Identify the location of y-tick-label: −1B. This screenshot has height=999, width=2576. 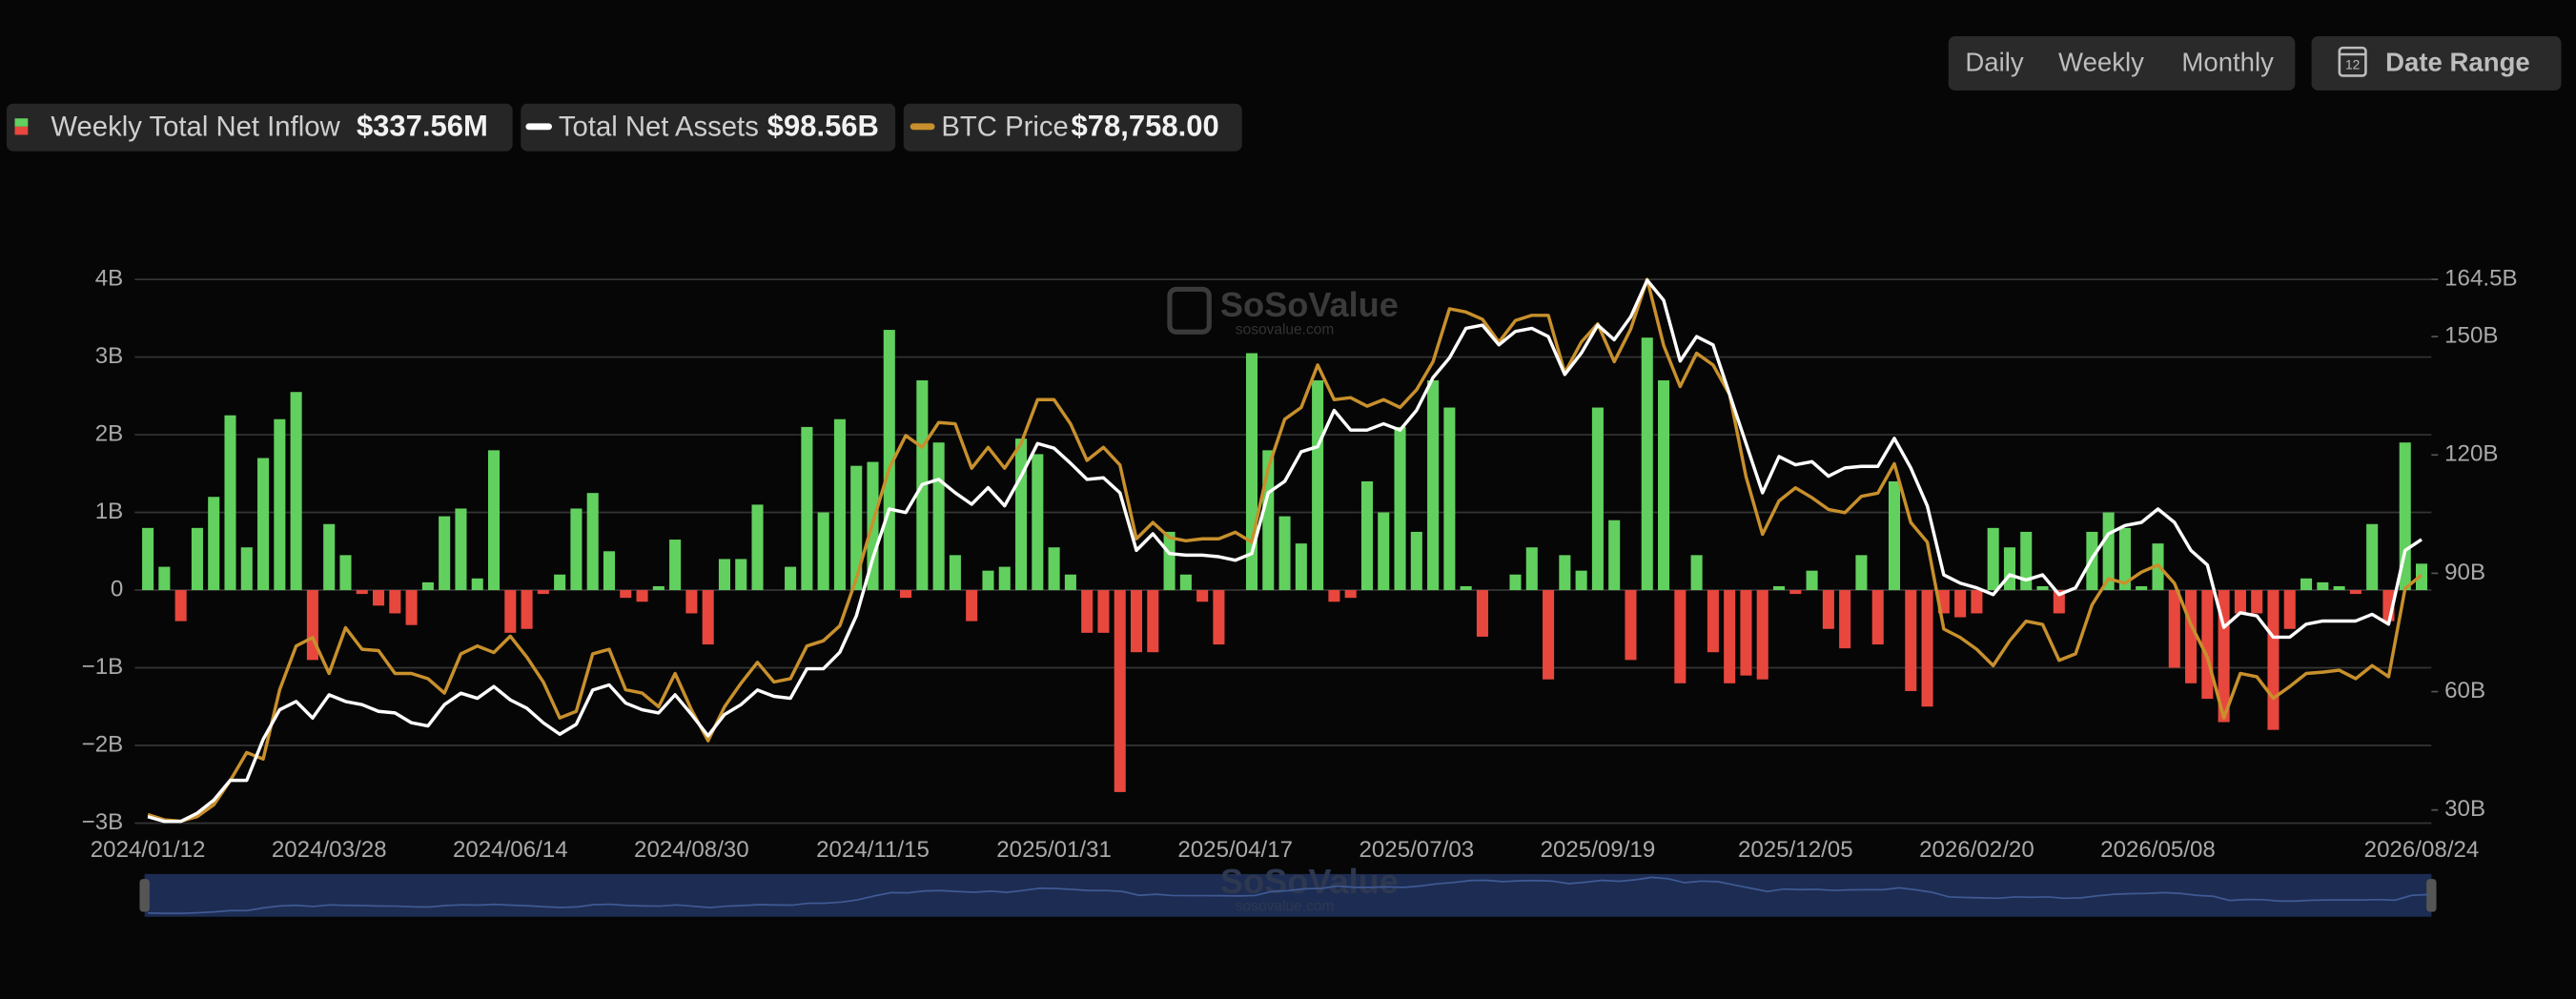
(103, 667).